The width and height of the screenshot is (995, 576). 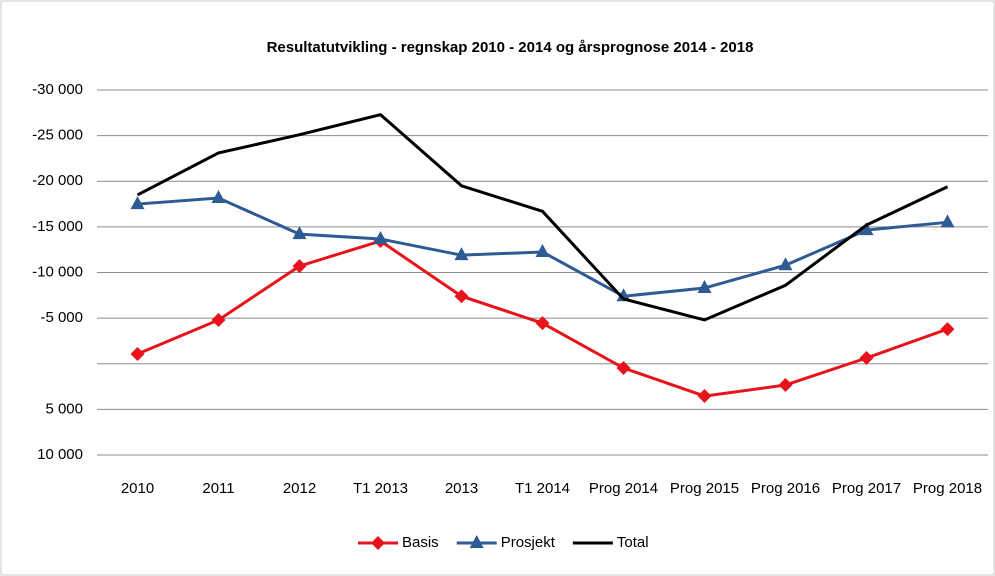 What do you see at coordinates (380, 488) in the screenshot?
I see `x-tick-label: T1 2013` at bounding box center [380, 488].